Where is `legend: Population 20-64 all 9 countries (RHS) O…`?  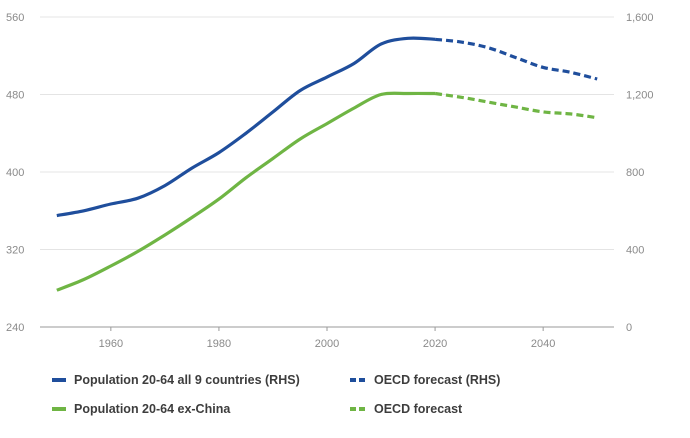
legend: Population 20-64 all 9 countries (RHS) O… is located at coordinates (352, 394).